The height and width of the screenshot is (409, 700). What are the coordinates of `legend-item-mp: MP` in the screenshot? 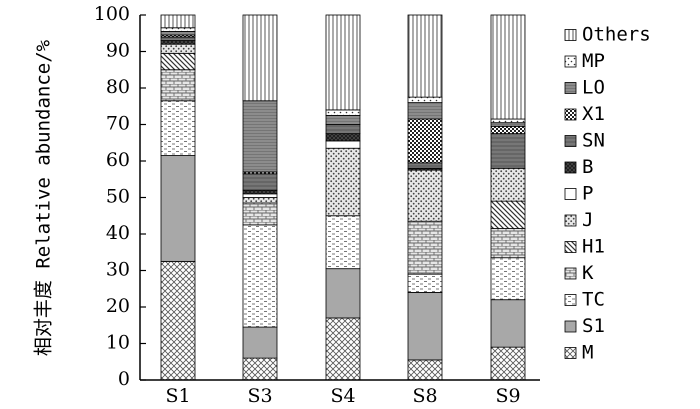 It's located at (584, 61).